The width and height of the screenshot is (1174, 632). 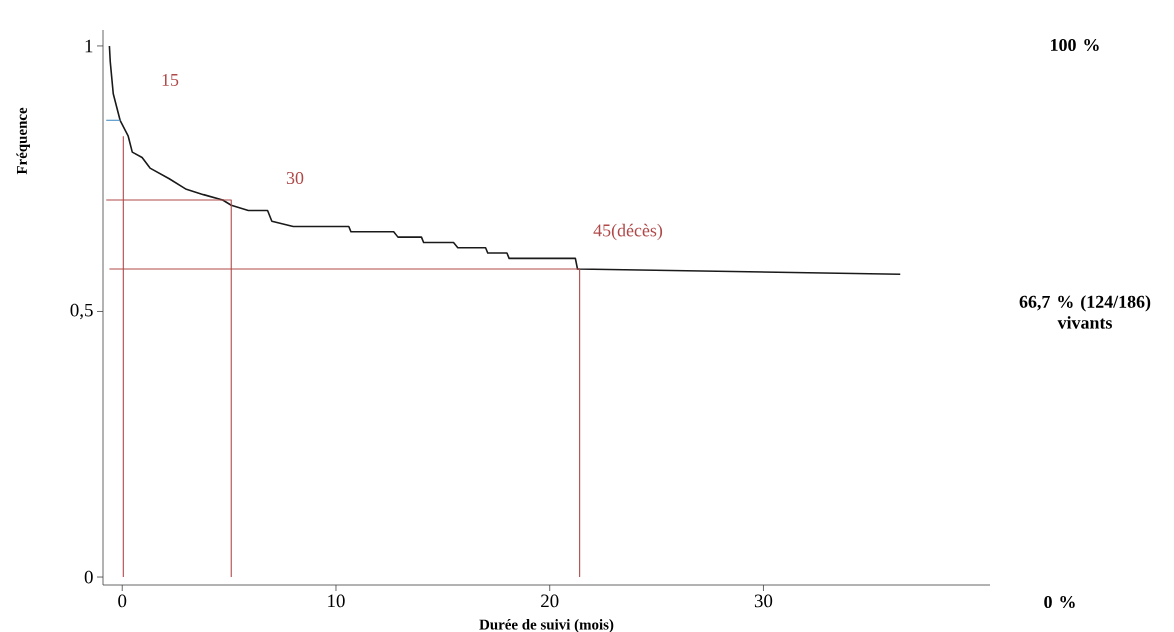 What do you see at coordinates (89, 46) in the screenshot?
I see `y-tick-label: 1` at bounding box center [89, 46].